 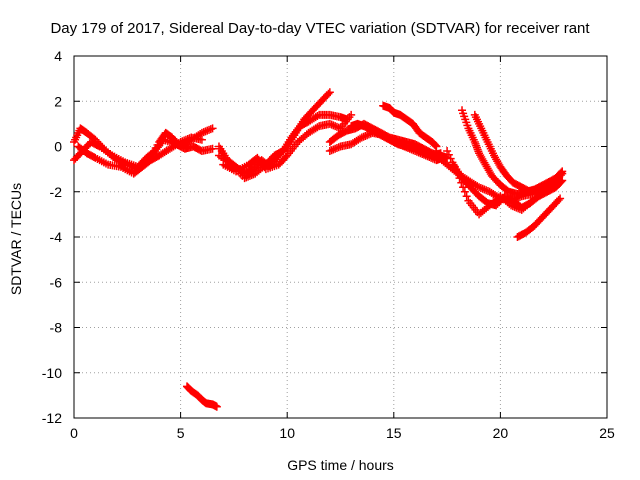 I want to click on y-tick-label: -2, so click(x=56, y=192).